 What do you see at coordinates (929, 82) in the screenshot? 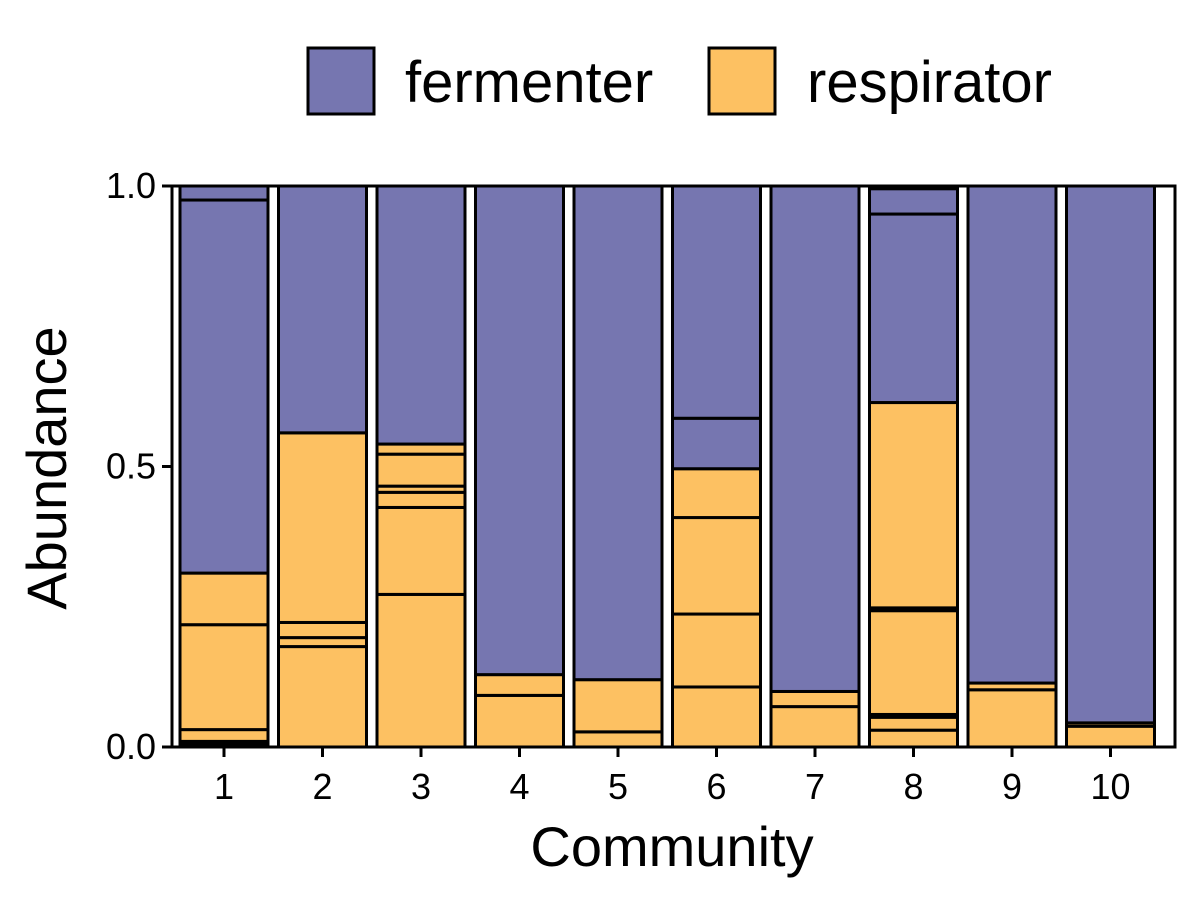
I see `legend-label-respirator: respirator` at bounding box center [929, 82].